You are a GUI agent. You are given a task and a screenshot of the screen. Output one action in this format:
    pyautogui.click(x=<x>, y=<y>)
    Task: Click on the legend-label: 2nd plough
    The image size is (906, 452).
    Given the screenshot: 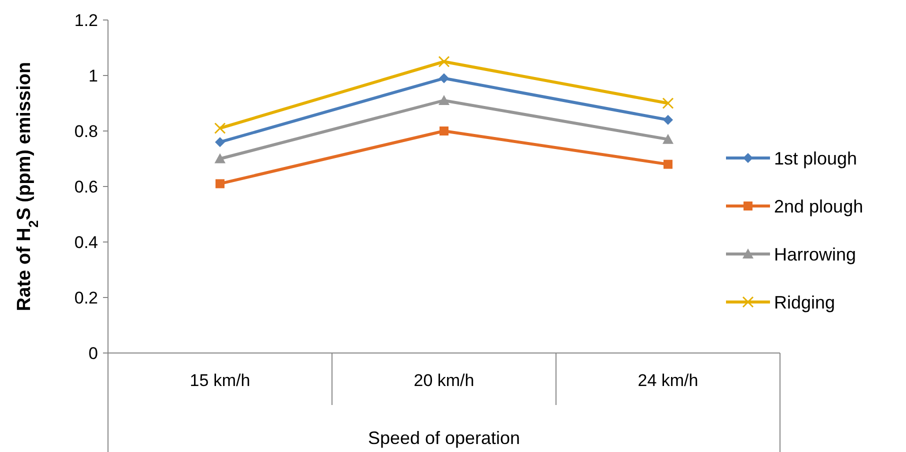 What is the action you would take?
    pyautogui.click(x=819, y=206)
    